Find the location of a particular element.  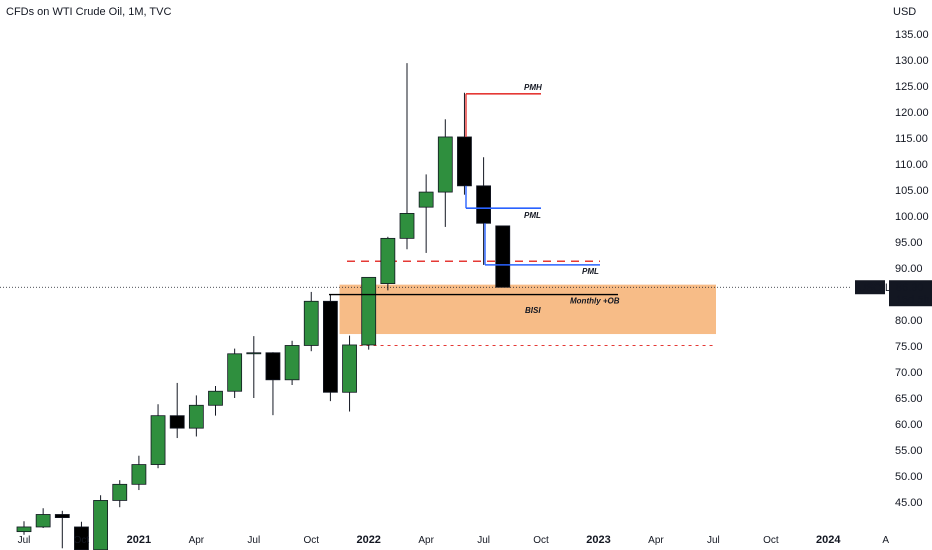

x-tick-label: 2022 is located at coordinates (368, 540).